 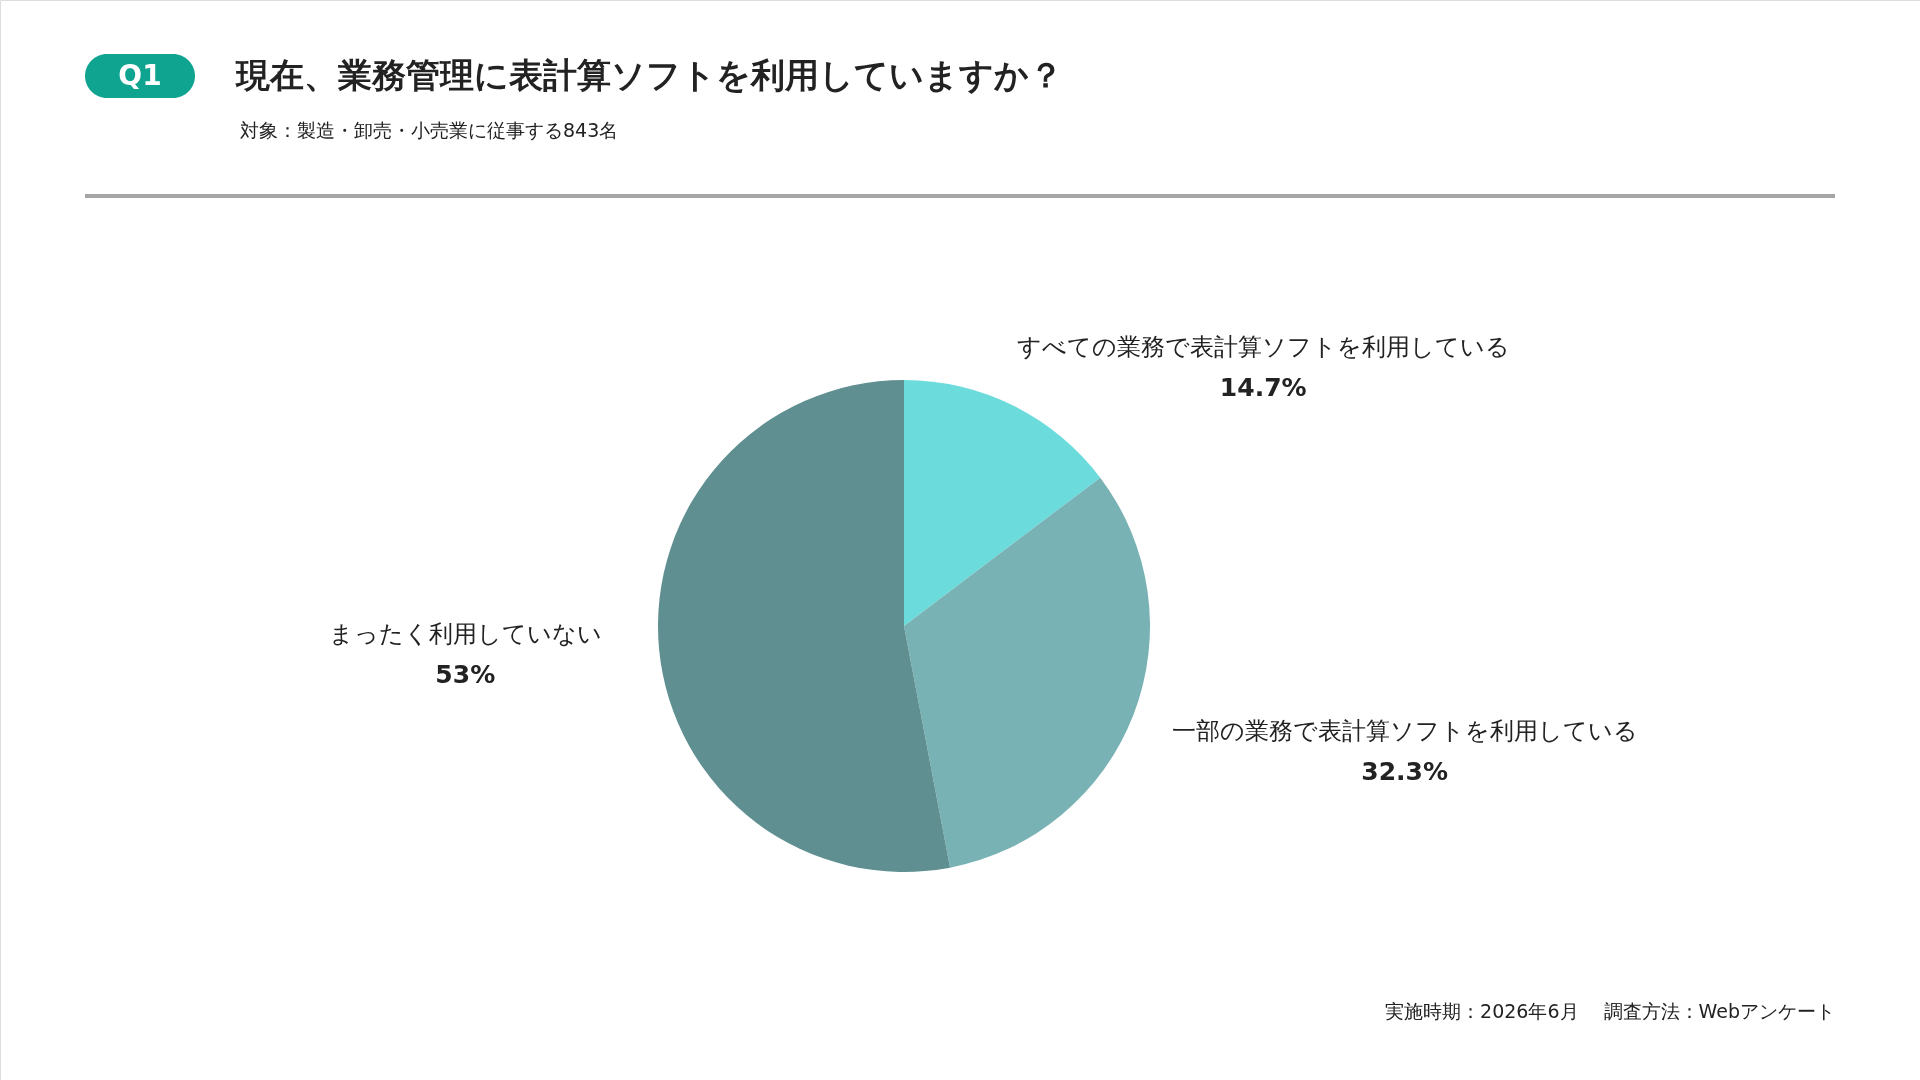 What do you see at coordinates (465, 634) in the screenshot?
I see `slice-label: まったく利用していない` at bounding box center [465, 634].